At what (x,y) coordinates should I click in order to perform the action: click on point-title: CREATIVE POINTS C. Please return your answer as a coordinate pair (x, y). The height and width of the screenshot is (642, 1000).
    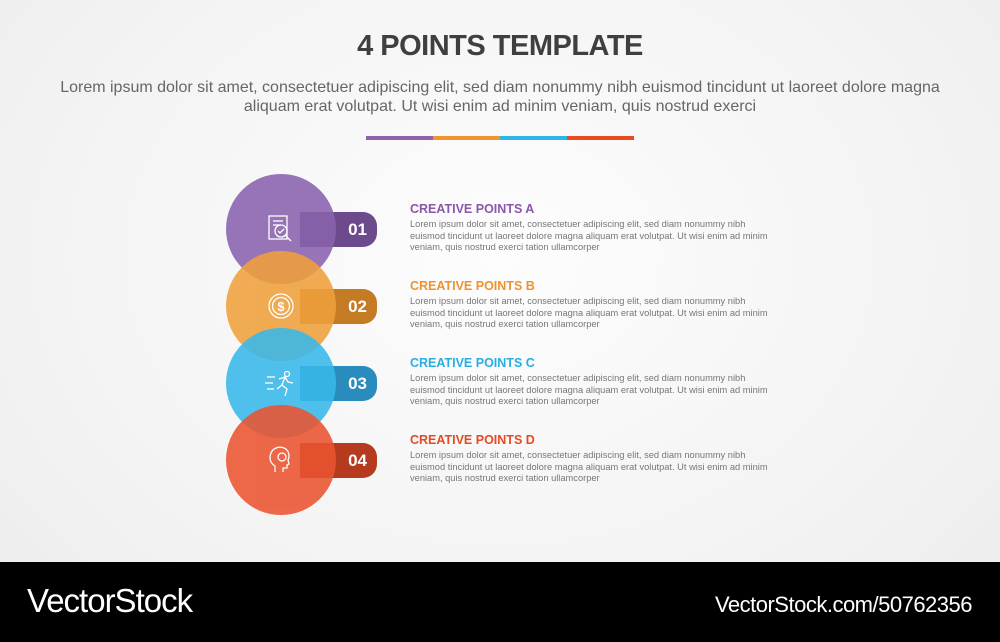
    Looking at the image, I should click on (472, 363).